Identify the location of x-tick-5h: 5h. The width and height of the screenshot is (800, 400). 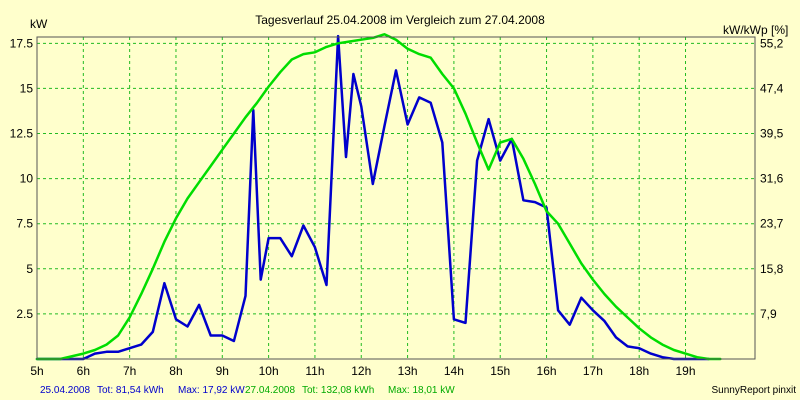
(36, 371).